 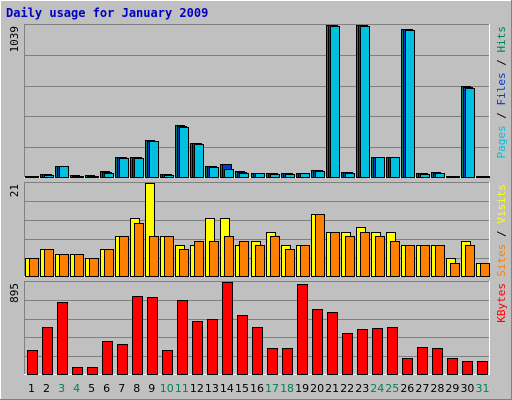 What do you see at coordinates (272, 388) in the screenshot?
I see `x-tick-label-day-17: 17` at bounding box center [272, 388].